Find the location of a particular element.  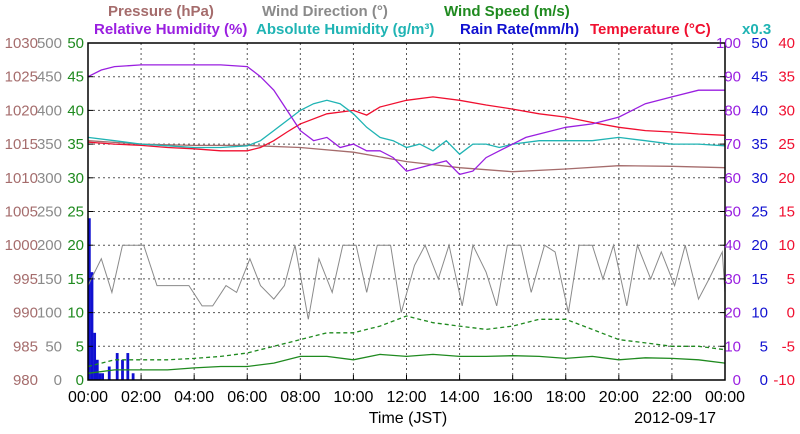

tick-temp: 25 is located at coordinates (786, 144).